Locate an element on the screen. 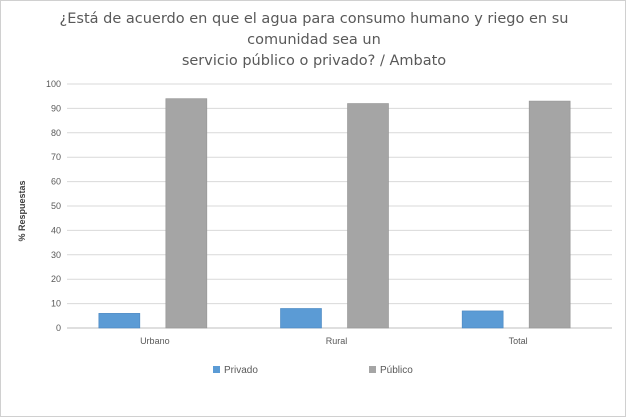 The image size is (626, 417). y-axis-label: % Respuestas is located at coordinates (22, 210).